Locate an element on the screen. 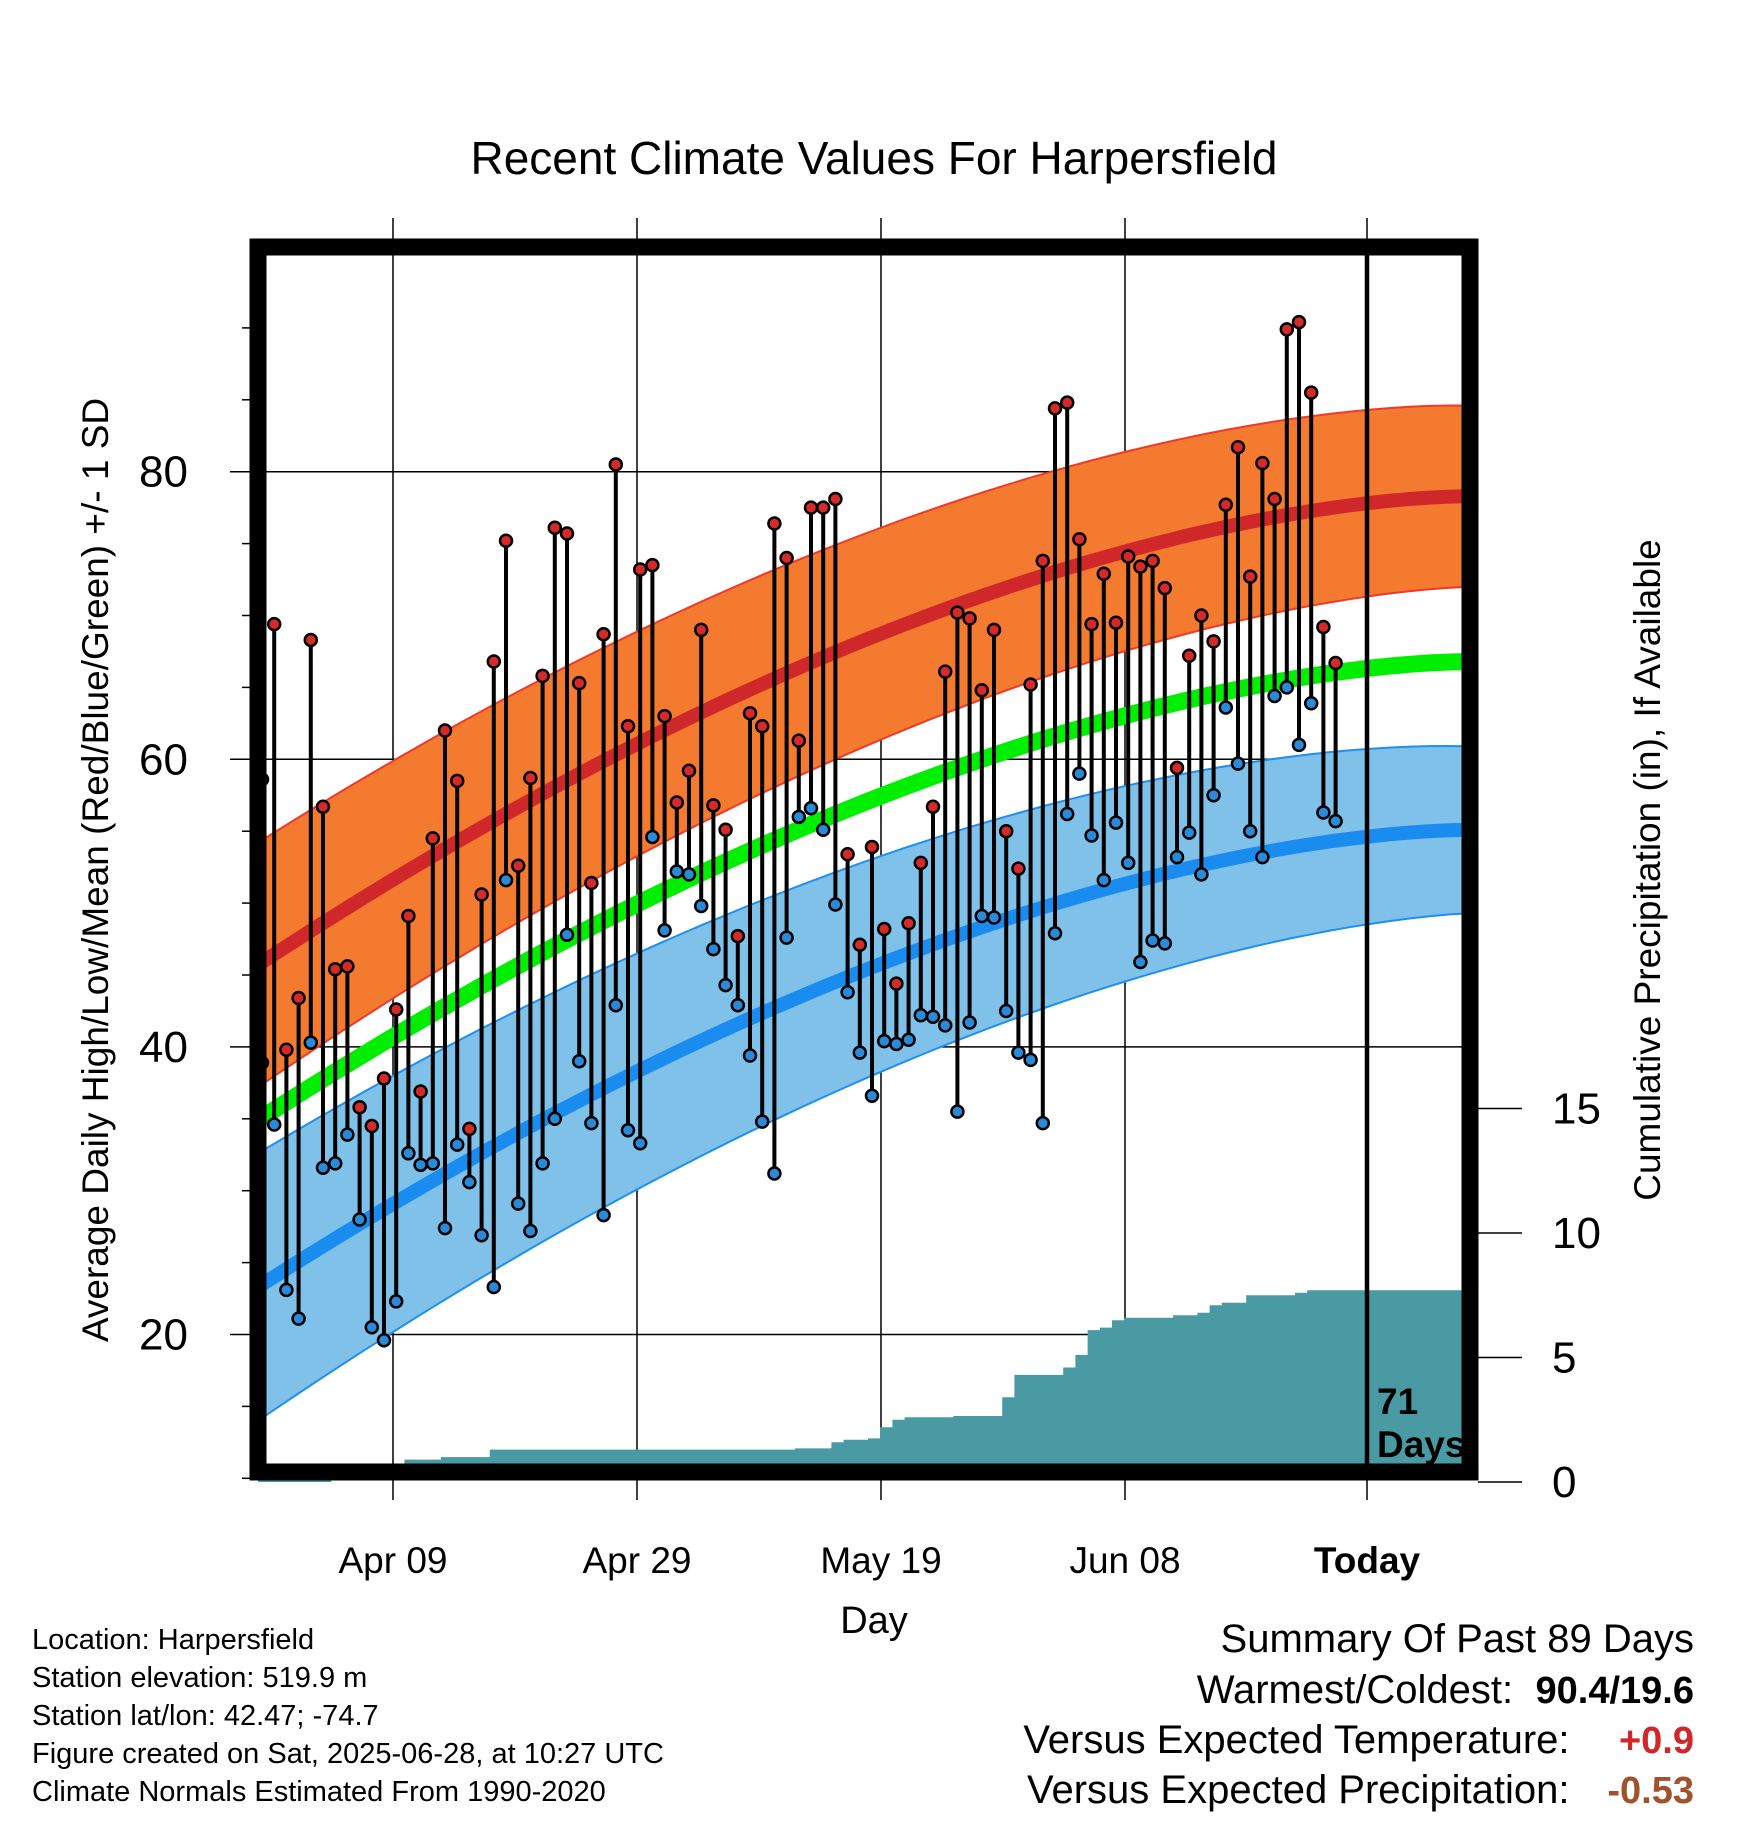  y2-tick-label: 10 is located at coordinates (1576, 1233).